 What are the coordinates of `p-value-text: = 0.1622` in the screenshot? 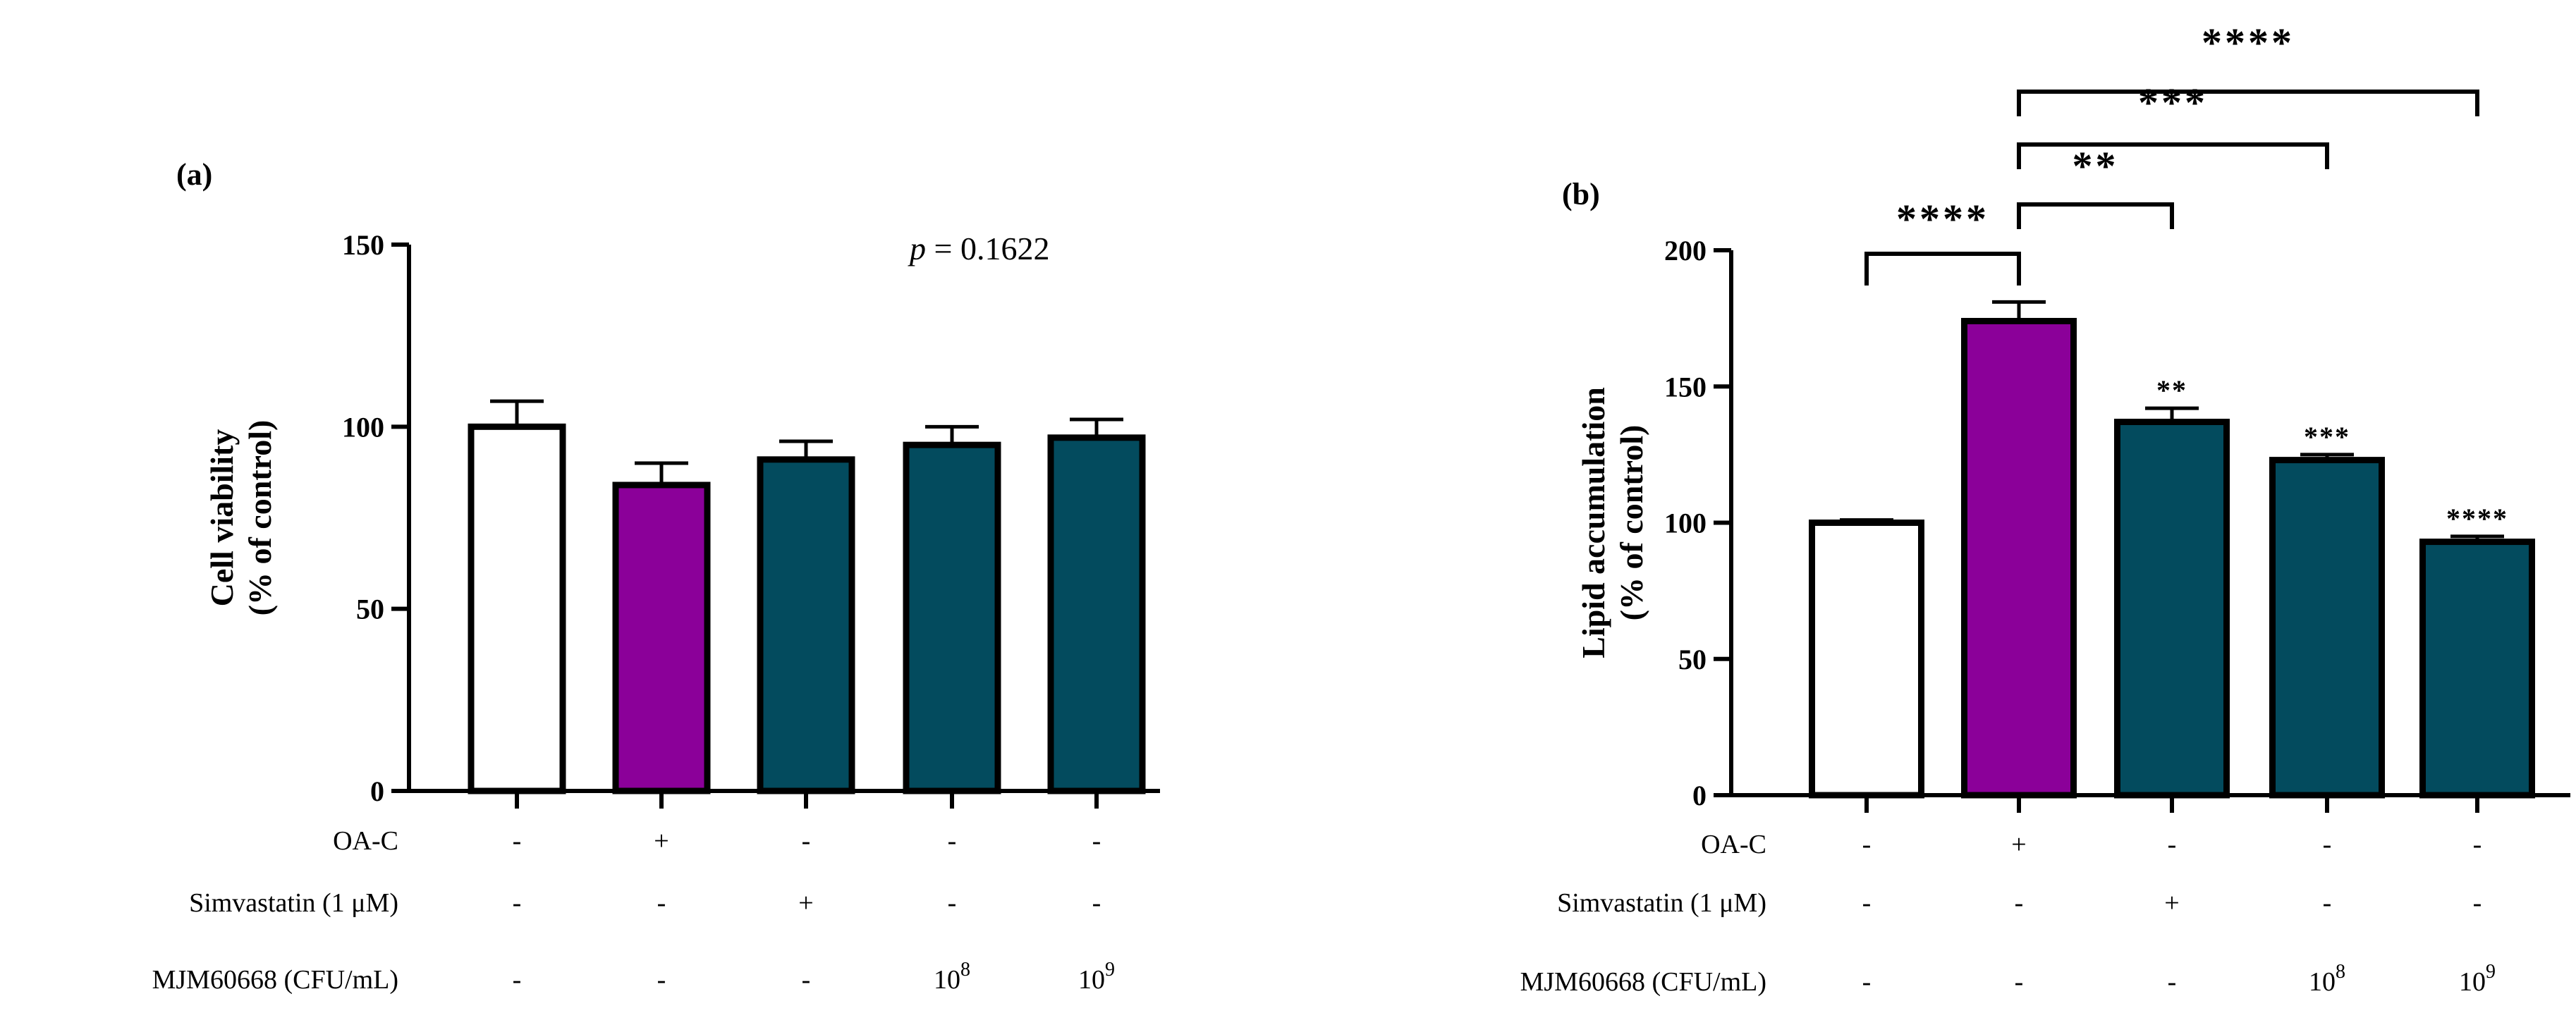 It's located at (988, 248).